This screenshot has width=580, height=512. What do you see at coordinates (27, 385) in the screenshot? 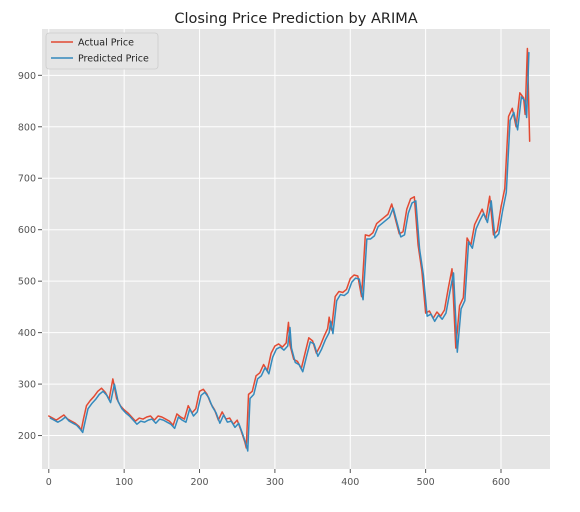
I see `y-tick-label: 300` at bounding box center [27, 385].